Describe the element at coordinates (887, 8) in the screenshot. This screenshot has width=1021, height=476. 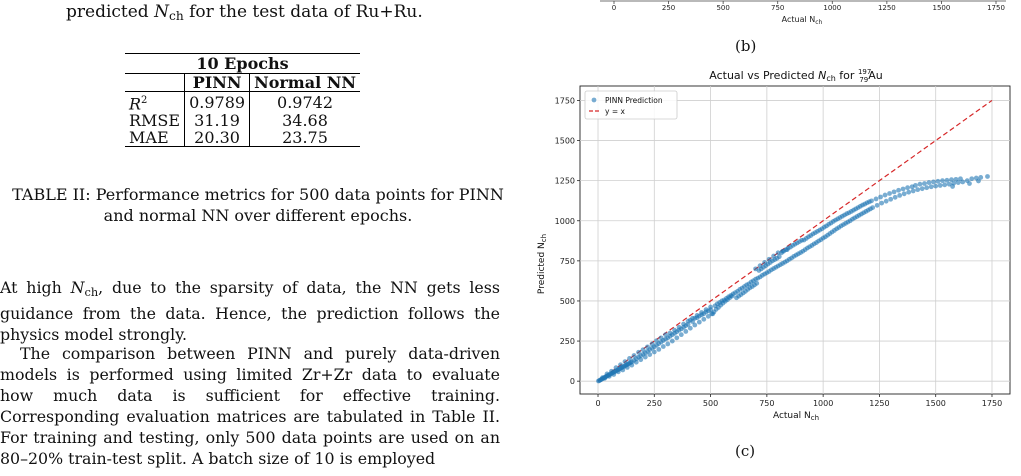
I see `figure-b-tick-label: 1250` at that location.